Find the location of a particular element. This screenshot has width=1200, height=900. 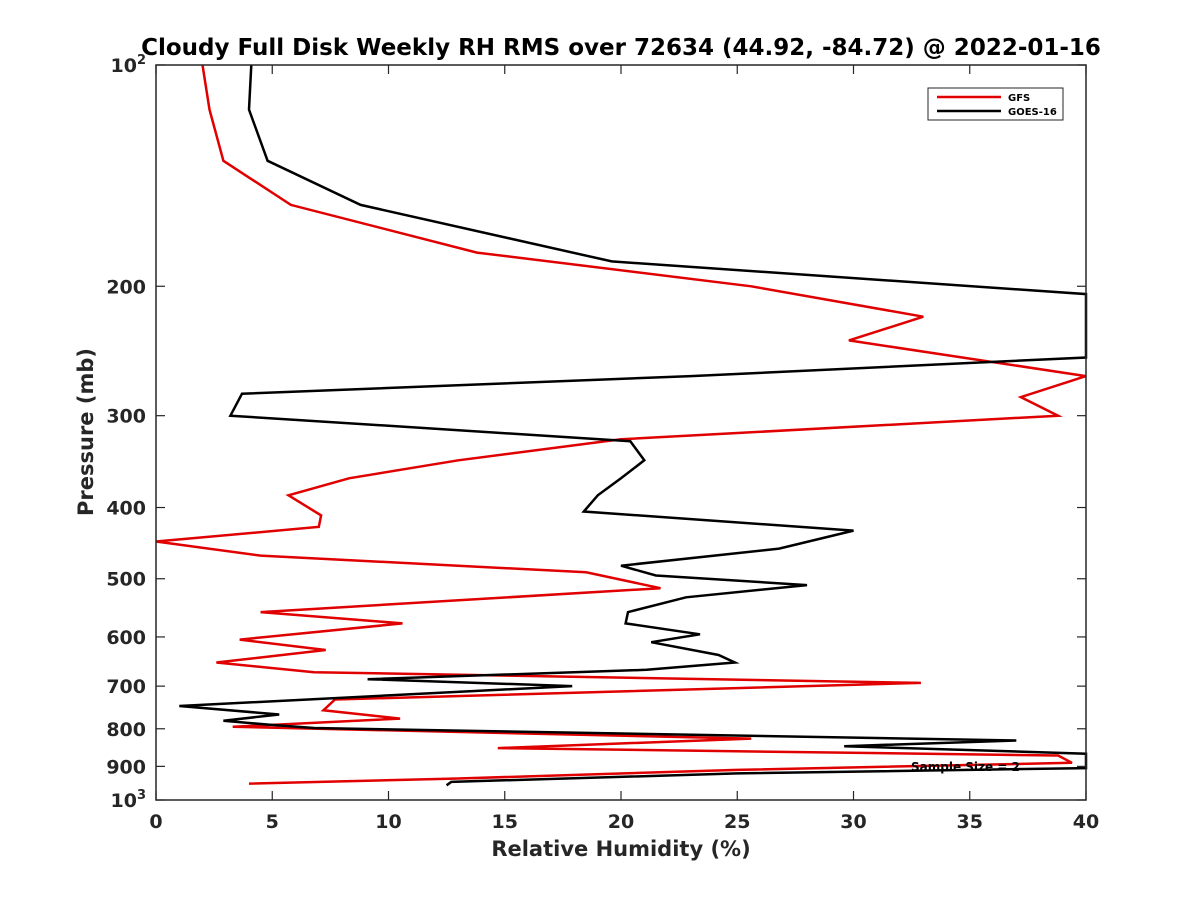

x-tick-label: 5 is located at coordinates (272, 822).